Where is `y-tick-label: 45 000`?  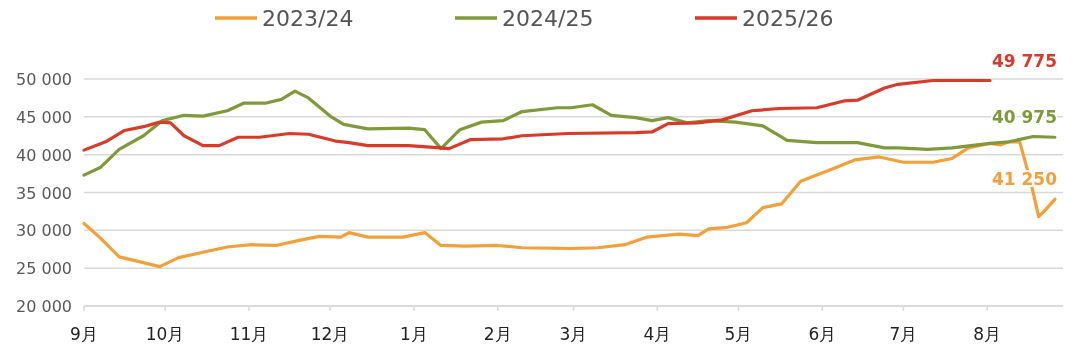 y-tick-label: 45 000 is located at coordinates (44, 117).